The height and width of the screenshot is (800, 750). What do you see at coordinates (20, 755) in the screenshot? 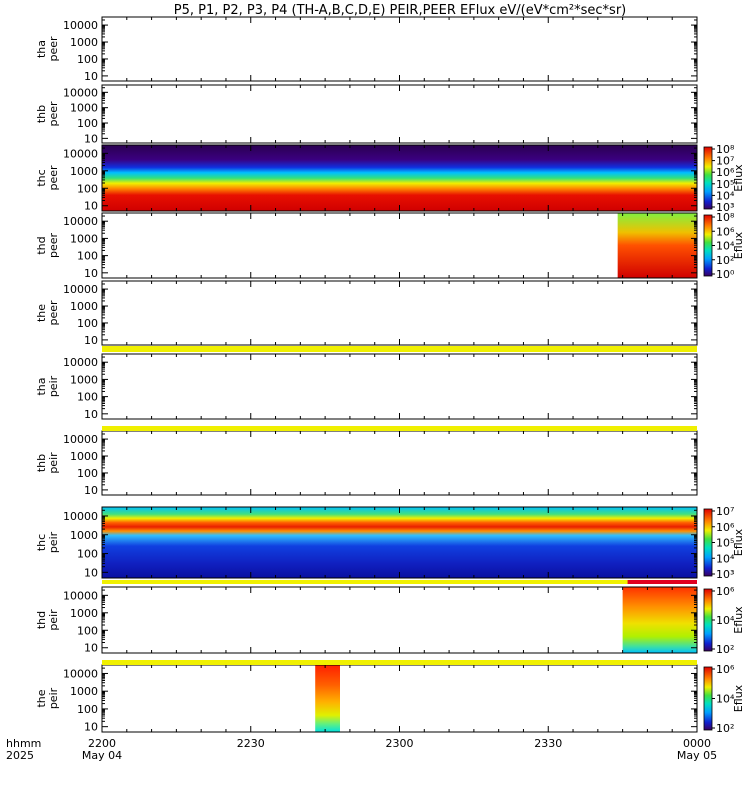
I see `x-row-label: 2025` at bounding box center [20, 755].